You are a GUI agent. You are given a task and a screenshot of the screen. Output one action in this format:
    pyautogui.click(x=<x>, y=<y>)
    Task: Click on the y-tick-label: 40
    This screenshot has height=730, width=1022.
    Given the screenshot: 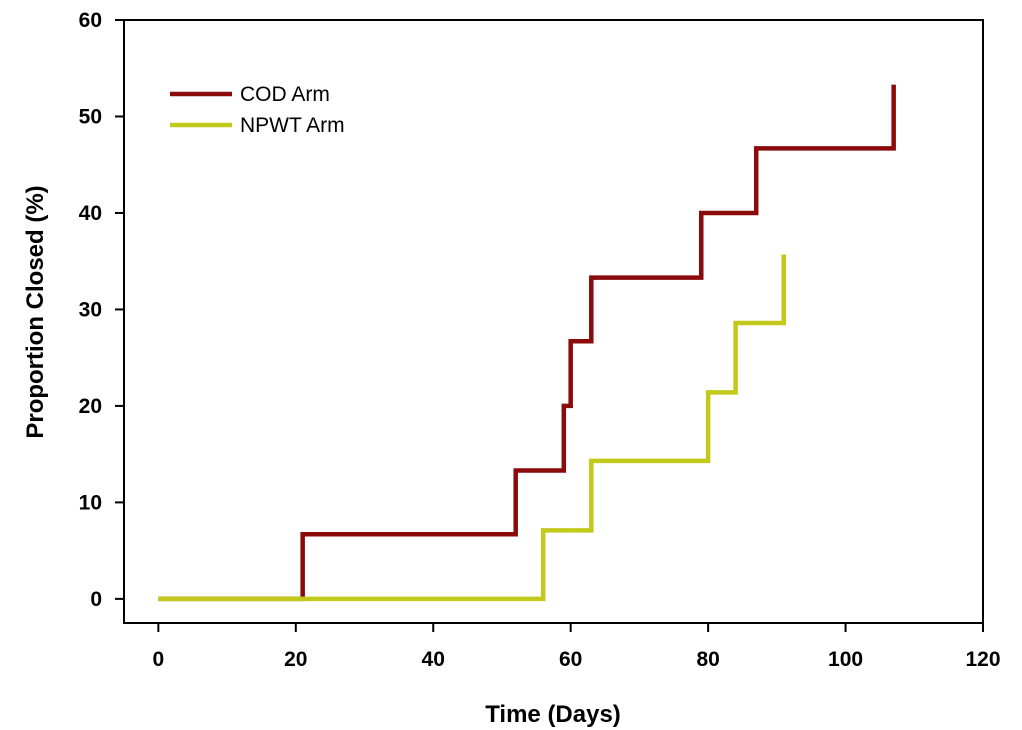 What is the action you would take?
    pyautogui.click(x=90, y=213)
    